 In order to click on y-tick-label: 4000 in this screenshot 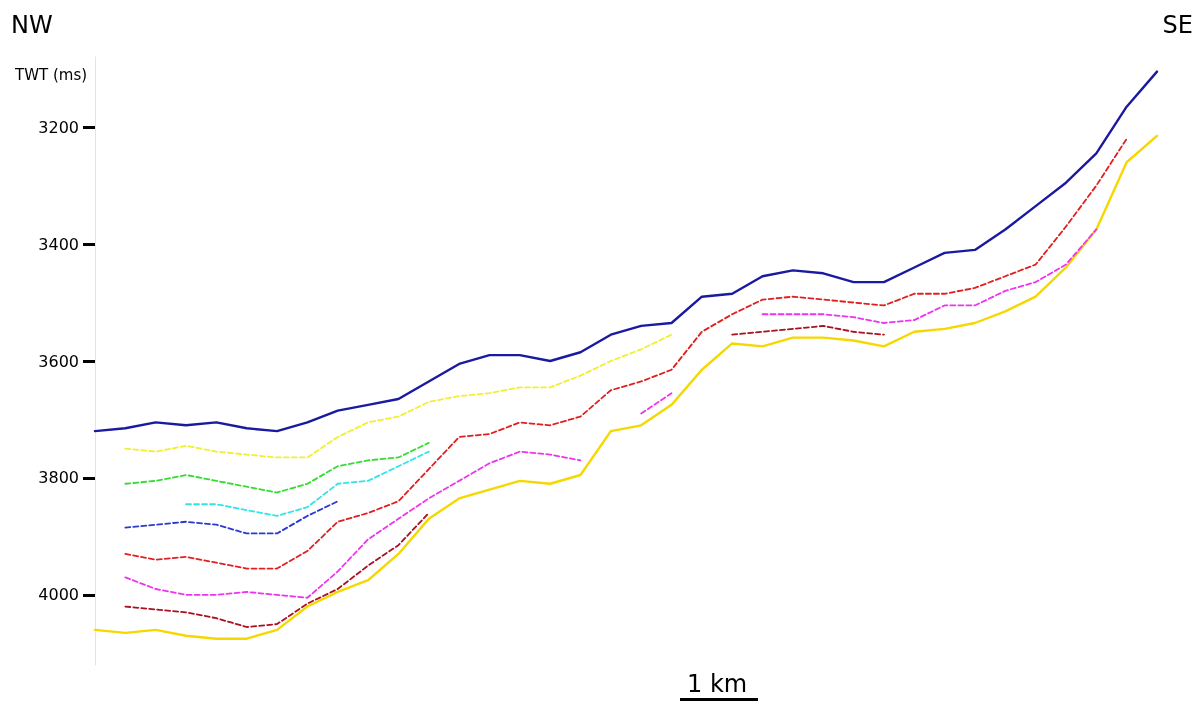, I will do `click(58, 595)`.